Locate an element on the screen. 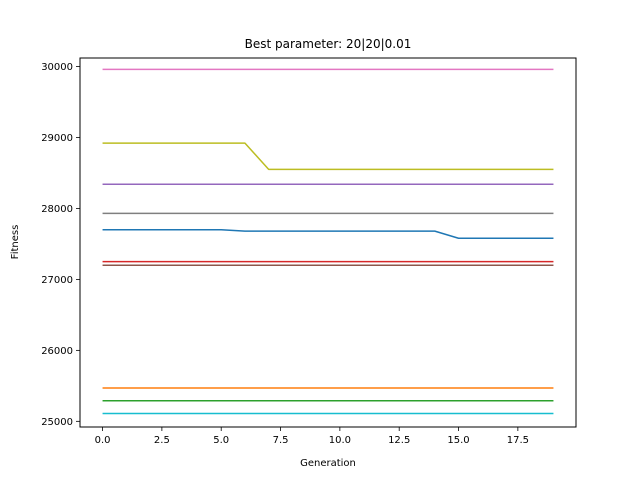 Image resolution: width=640 pixels, height=480 pixels. x-tick-label: 0.0 is located at coordinates (103, 440).